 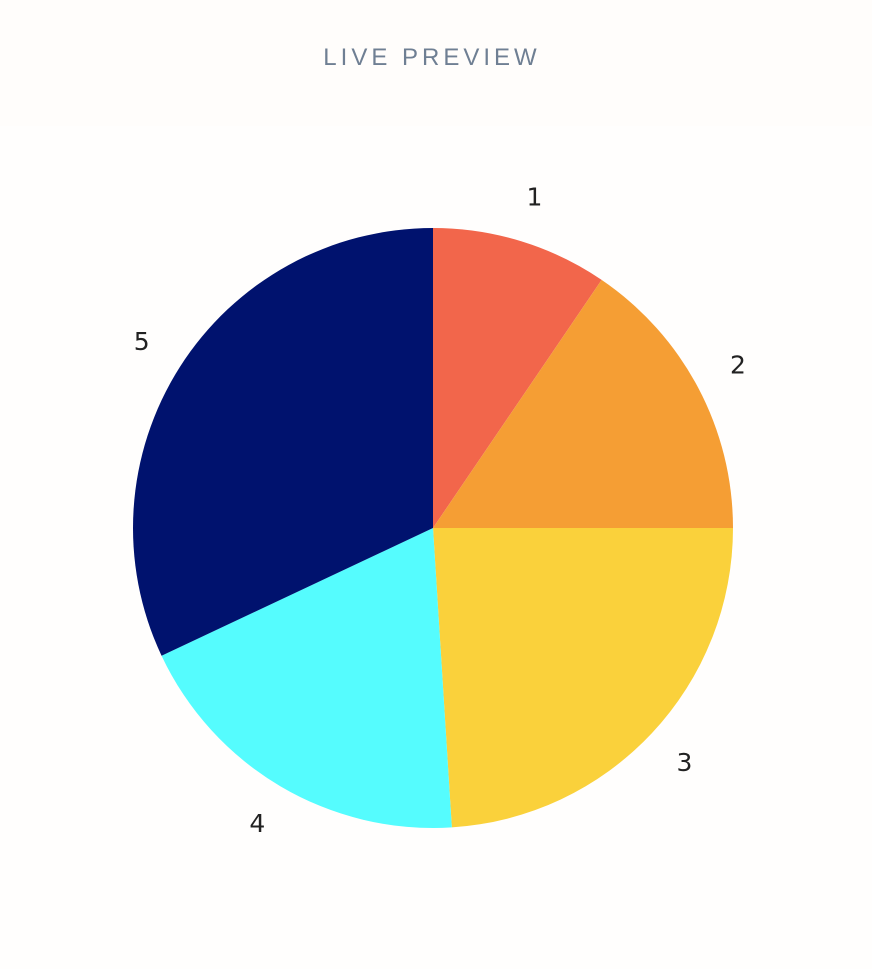 What do you see at coordinates (257, 823) in the screenshot?
I see `slice-label-4: 4` at bounding box center [257, 823].